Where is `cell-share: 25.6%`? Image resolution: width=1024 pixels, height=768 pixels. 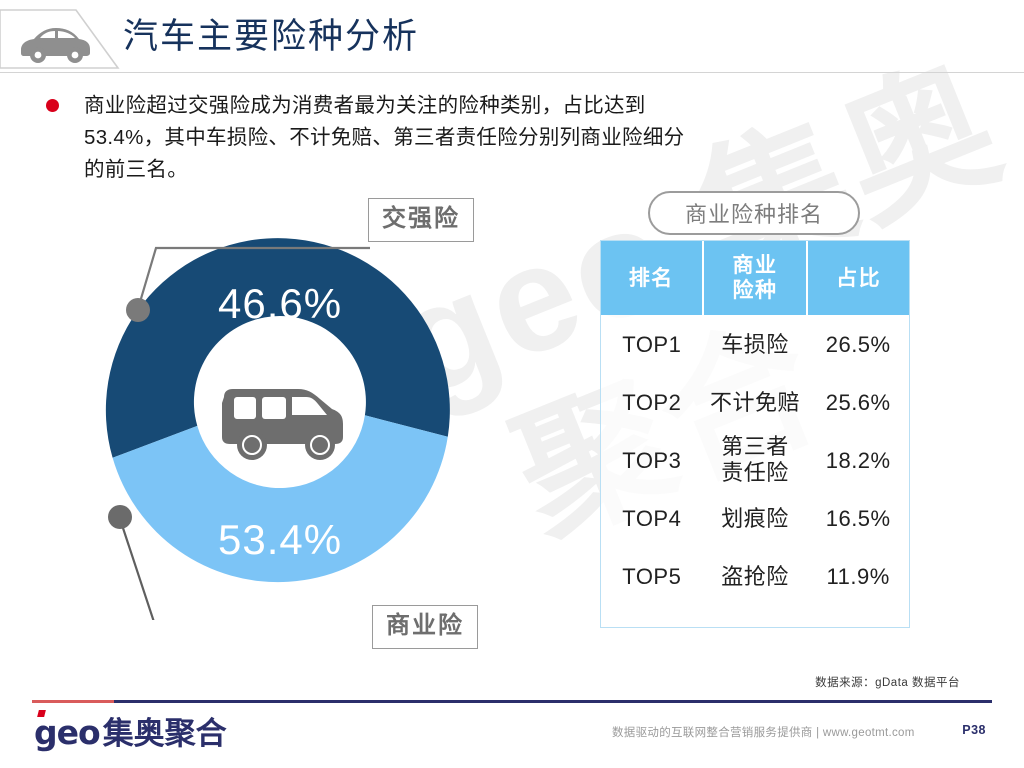
cell-share: 25.6% is located at coordinates (858, 402).